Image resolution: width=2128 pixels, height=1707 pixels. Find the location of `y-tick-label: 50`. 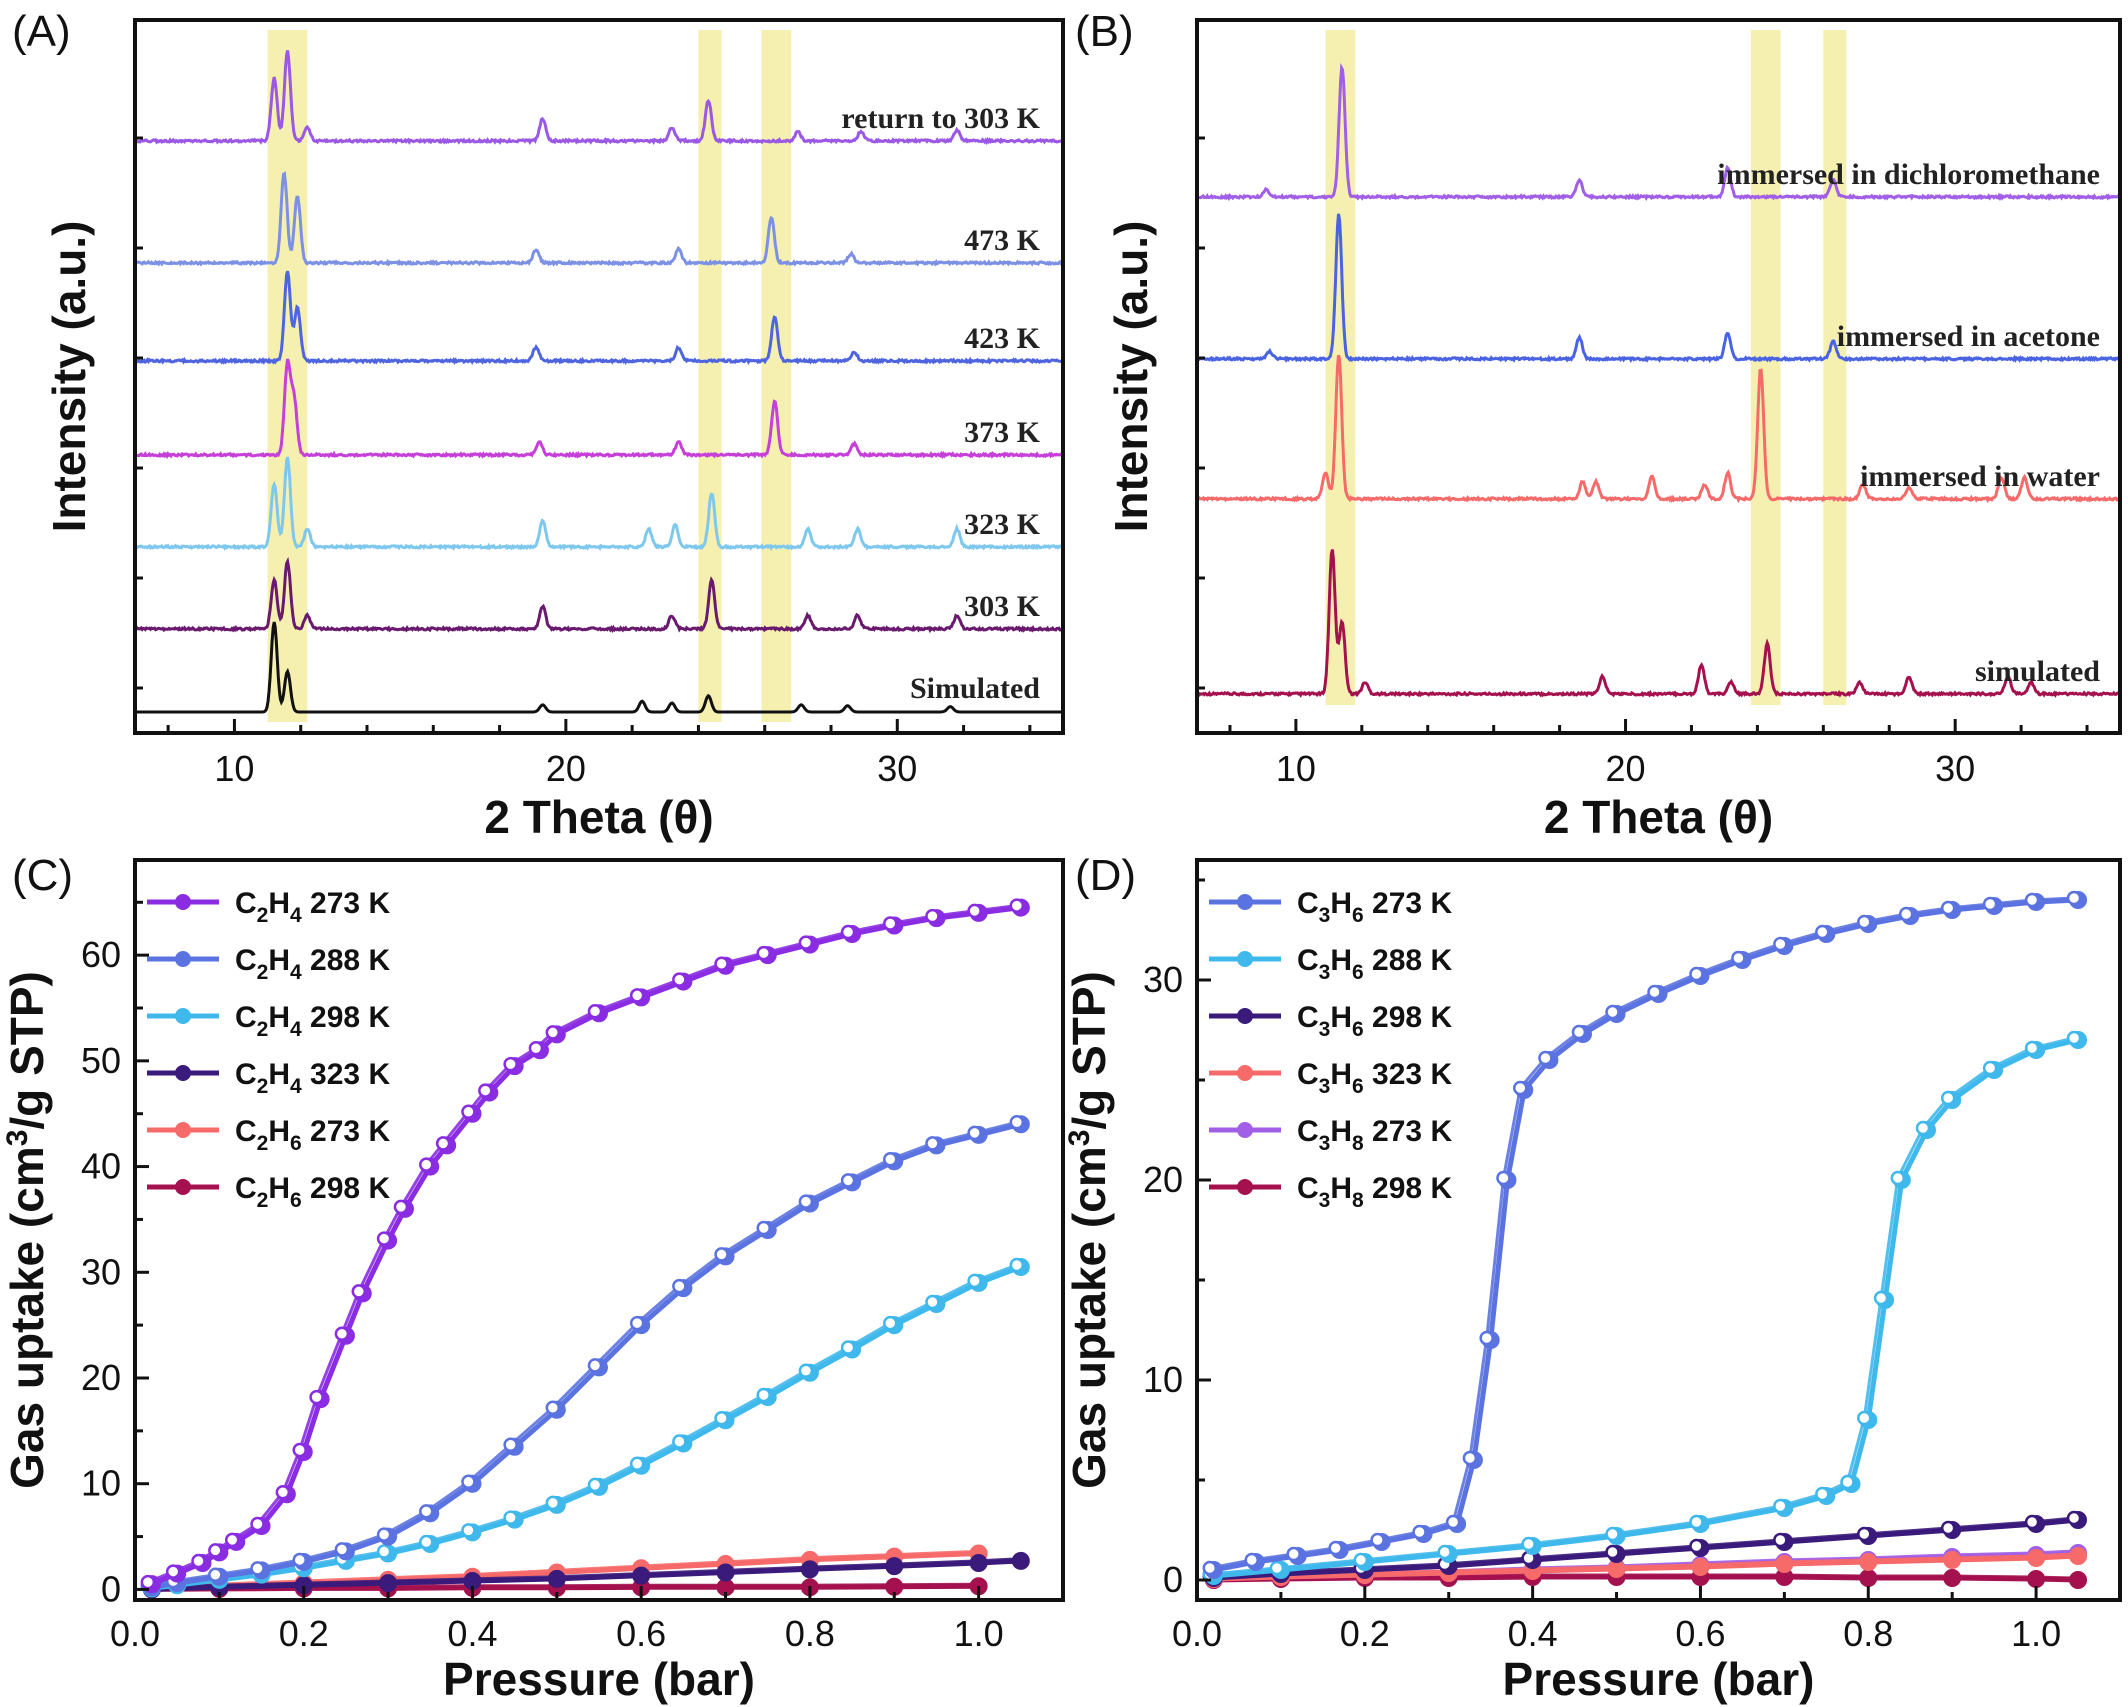

y-tick-label: 50 is located at coordinates (101, 1060).